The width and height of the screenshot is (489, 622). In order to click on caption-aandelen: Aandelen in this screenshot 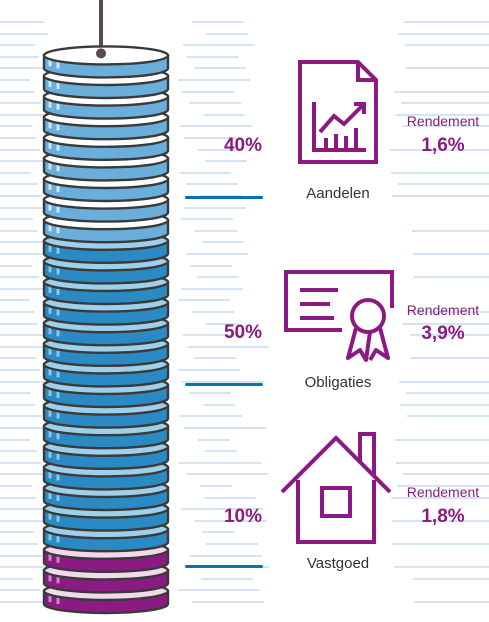, I will do `click(338, 193)`.